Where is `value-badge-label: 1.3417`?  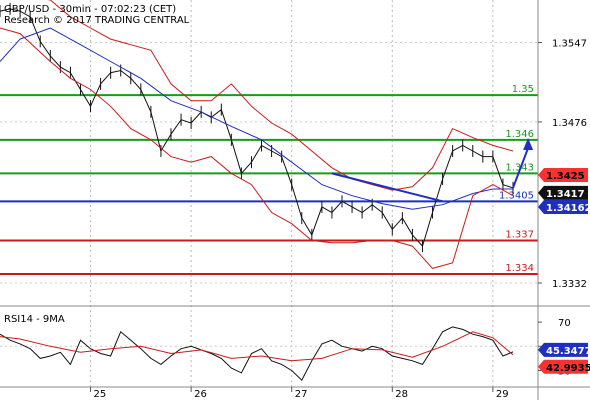 value-badge-label: 1.3417 is located at coordinates (565, 194).